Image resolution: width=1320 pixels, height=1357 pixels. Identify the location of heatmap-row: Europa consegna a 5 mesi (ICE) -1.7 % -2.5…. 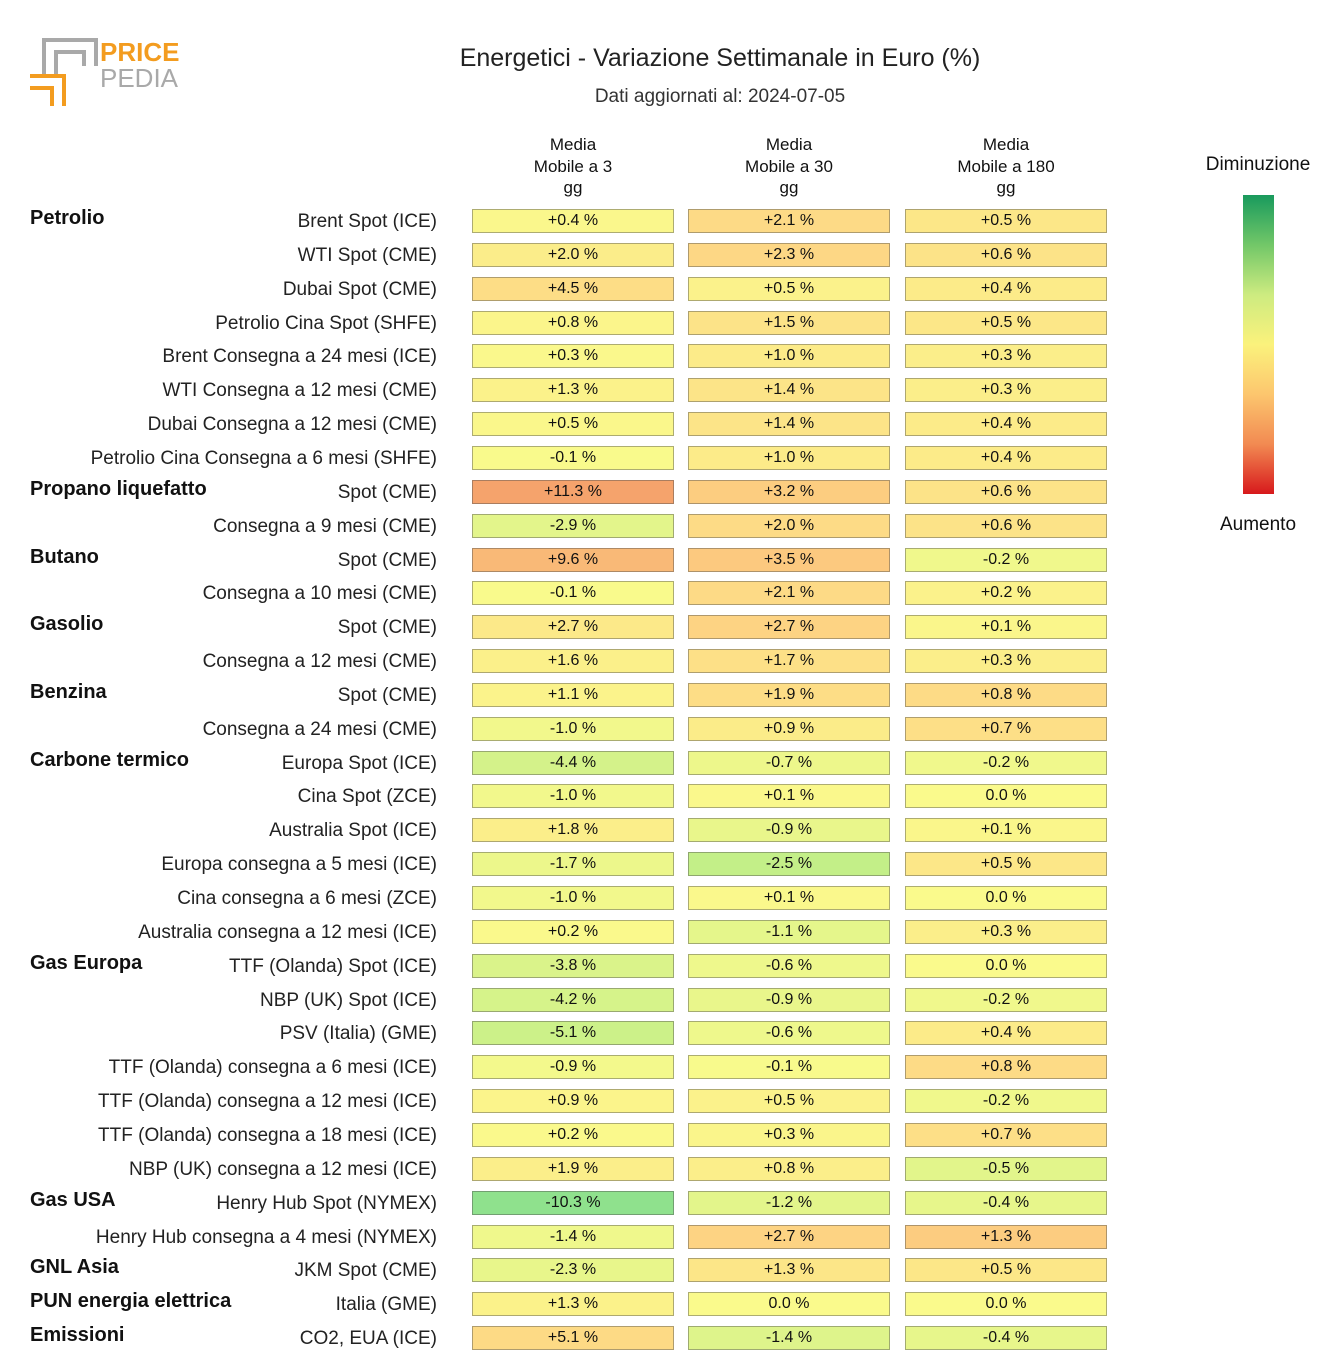
(555, 864).